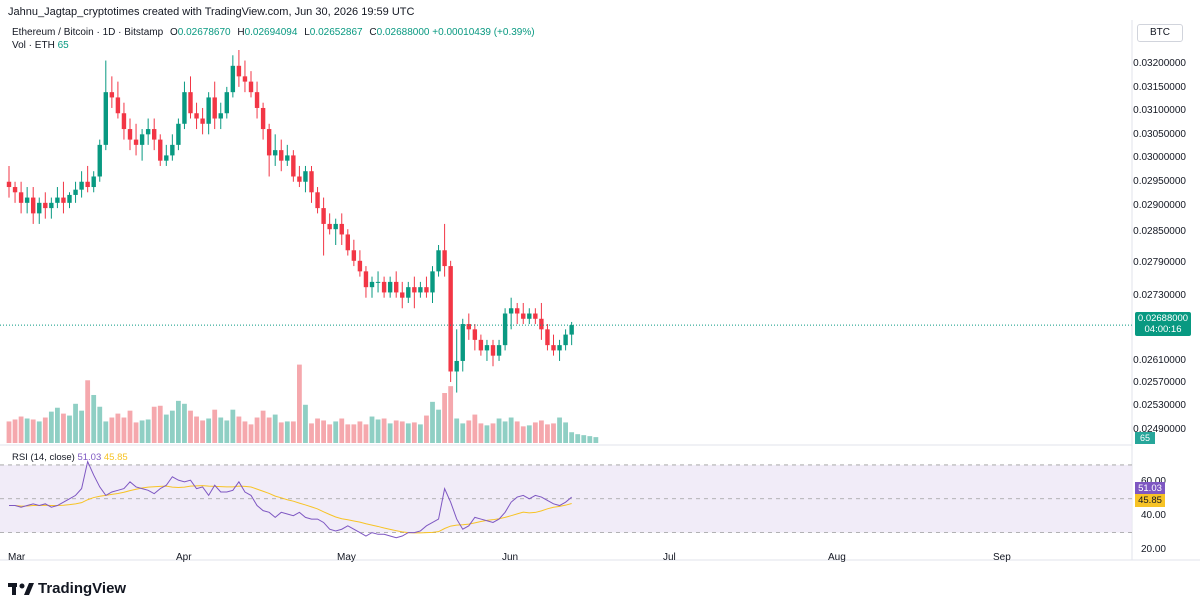  What do you see at coordinates (184, 557) in the screenshot?
I see `month-label: Apr` at bounding box center [184, 557].